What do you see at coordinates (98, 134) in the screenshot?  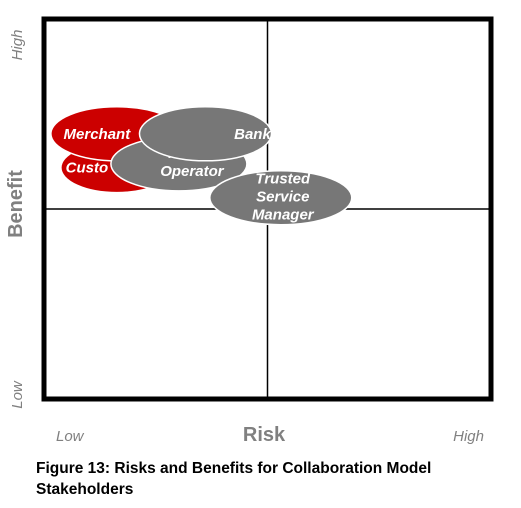 I see `bubble-label: Merchant` at bounding box center [98, 134].